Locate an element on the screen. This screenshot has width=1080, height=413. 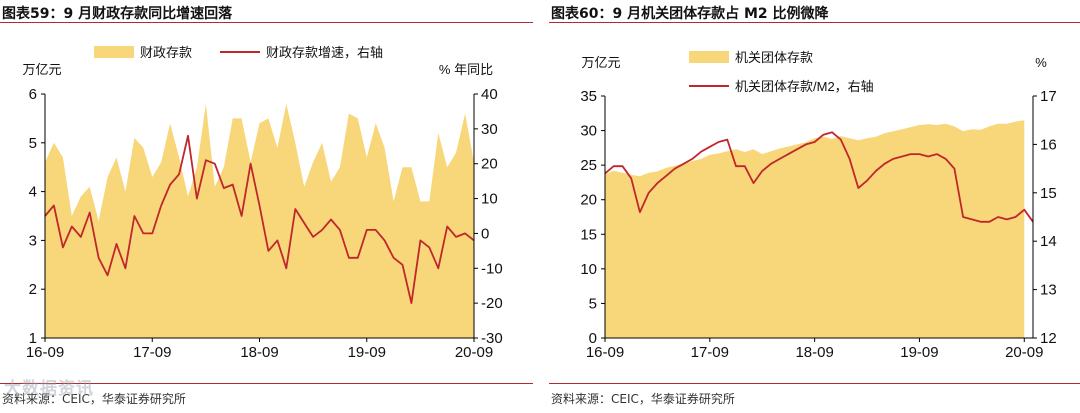
left-tick-label: 35 is located at coordinates (588, 96).